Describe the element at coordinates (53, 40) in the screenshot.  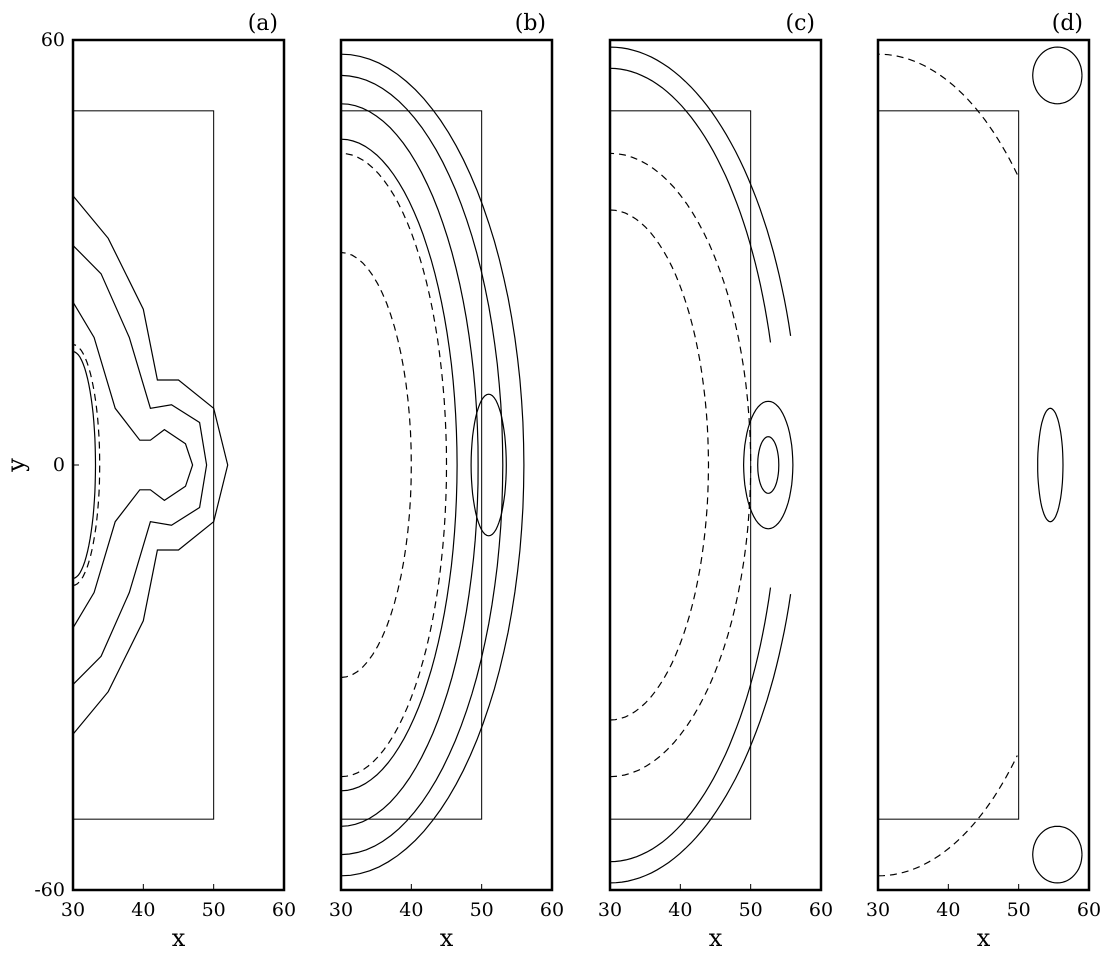
I see `y-tick-label: 60` at that location.